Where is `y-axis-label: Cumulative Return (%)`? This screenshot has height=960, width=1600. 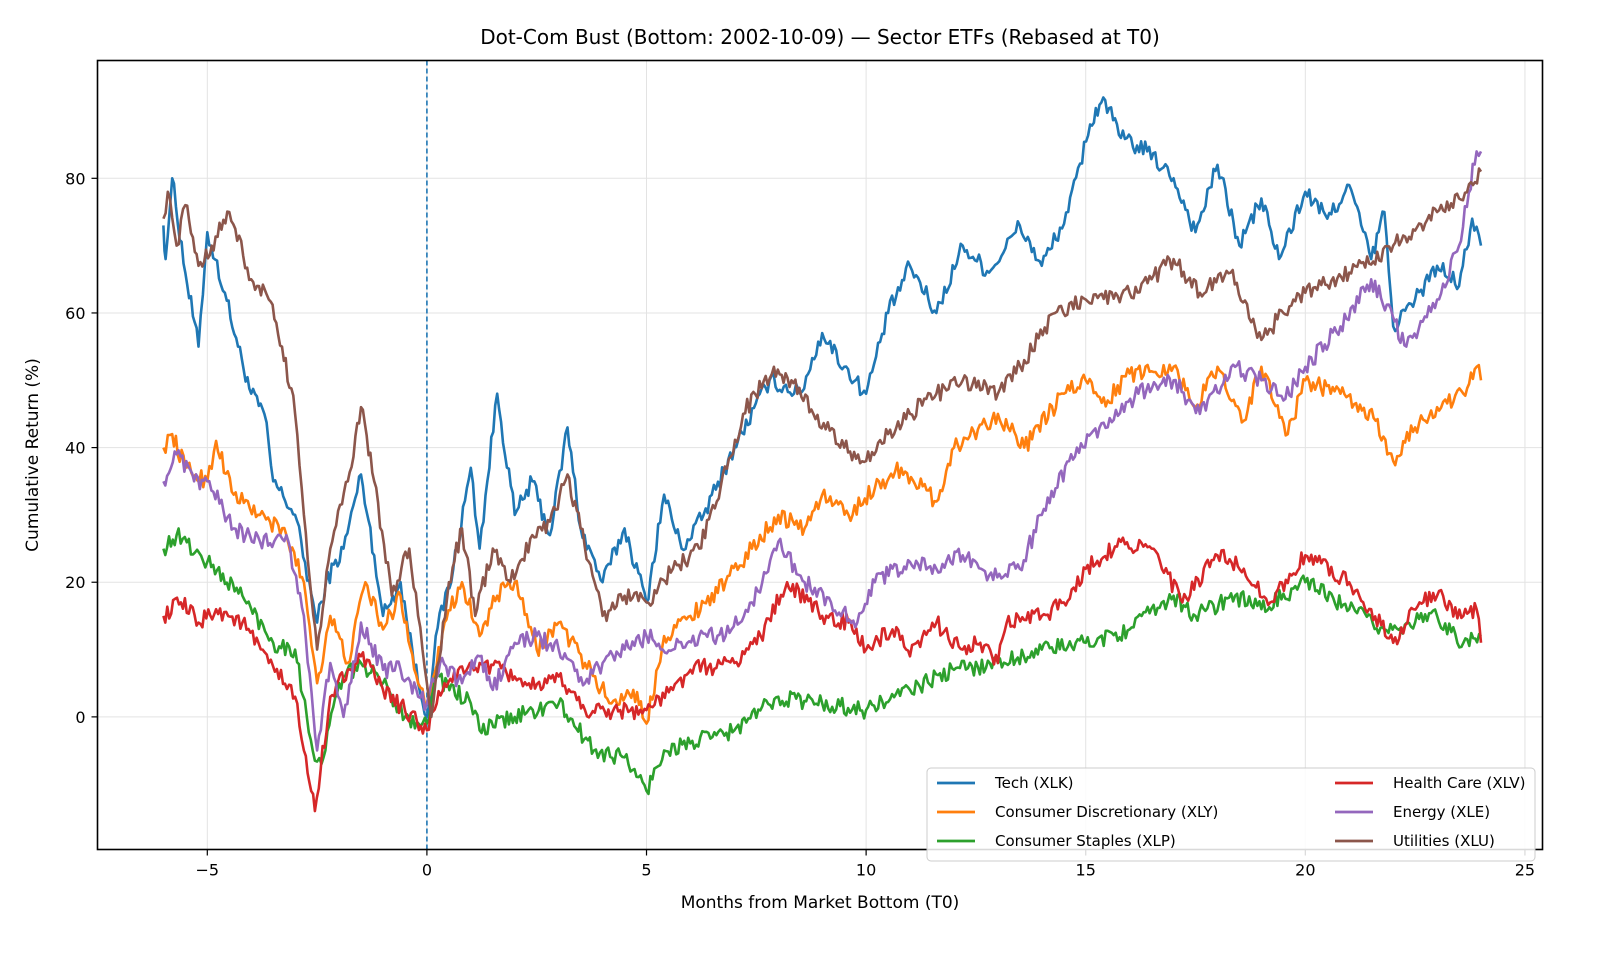 y-axis-label: Cumulative Return (%) is located at coordinates (33, 455).